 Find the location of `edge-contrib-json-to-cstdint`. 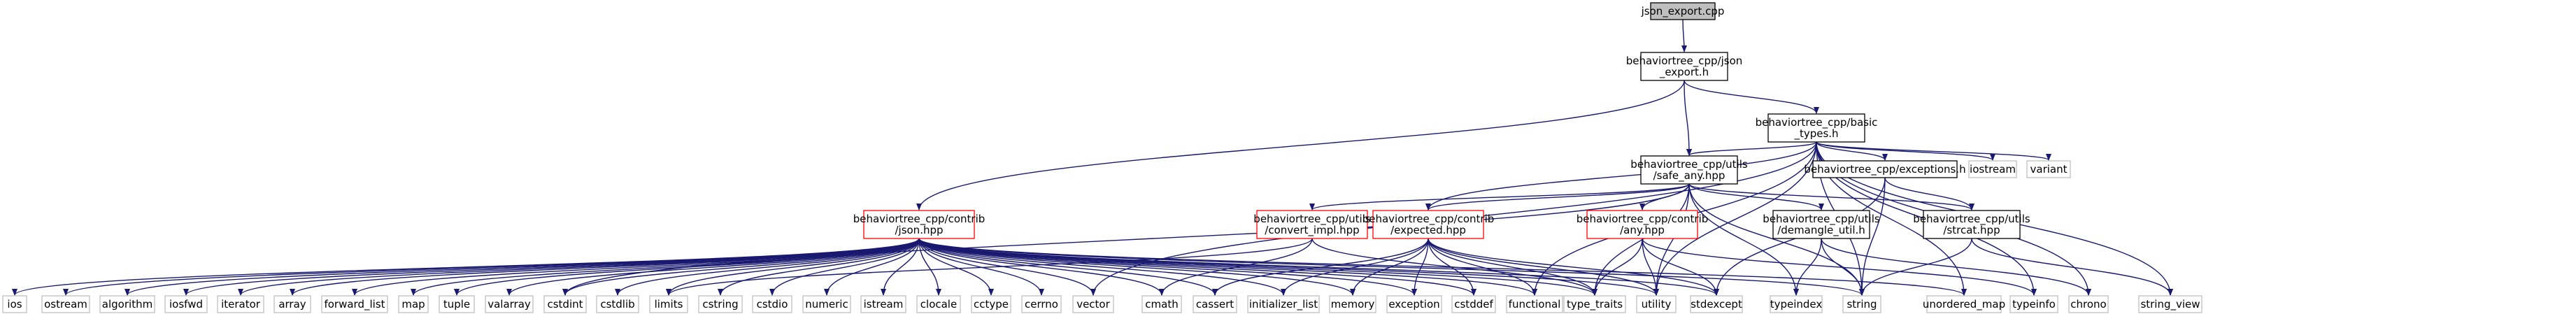

edge-contrib-json-to-cstdint is located at coordinates (741, 267).